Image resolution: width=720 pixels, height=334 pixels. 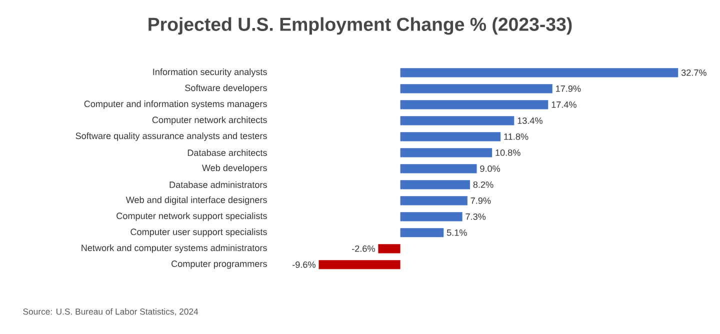 What do you see at coordinates (218, 184) in the screenshot?
I see `y-tick-label: Database administrators` at bounding box center [218, 184].